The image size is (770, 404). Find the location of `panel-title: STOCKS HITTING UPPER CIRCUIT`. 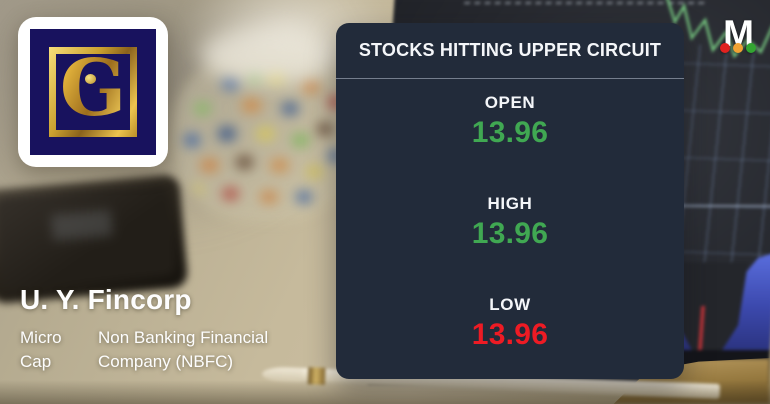

panel-title: STOCKS HITTING UPPER CIRCUIT is located at coordinates (510, 50).